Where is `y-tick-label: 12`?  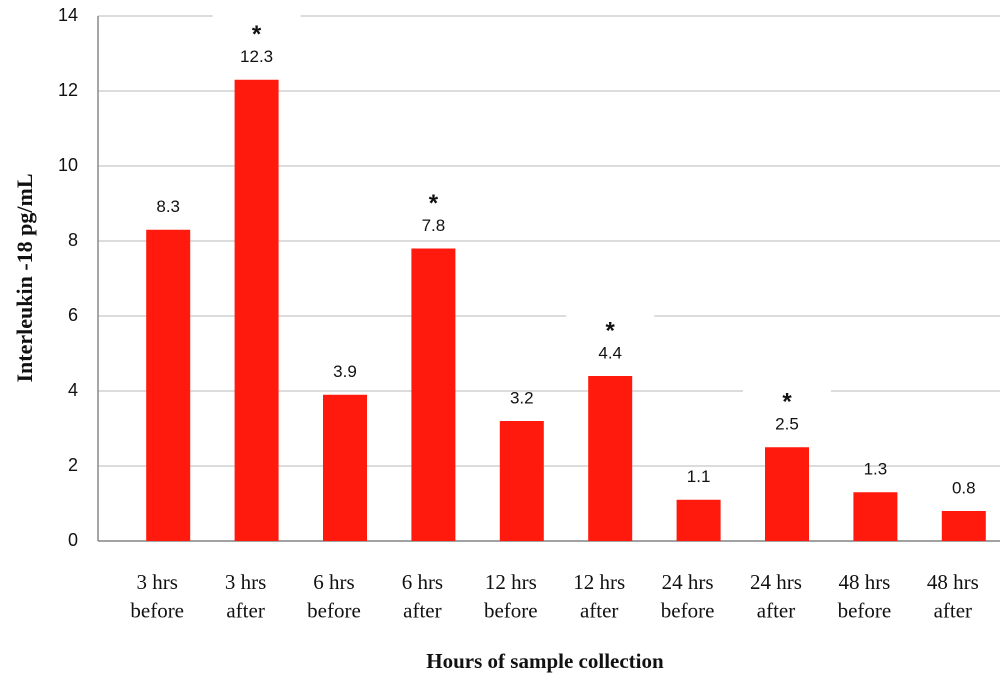
y-tick-label: 12 is located at coordinates (68, 90).